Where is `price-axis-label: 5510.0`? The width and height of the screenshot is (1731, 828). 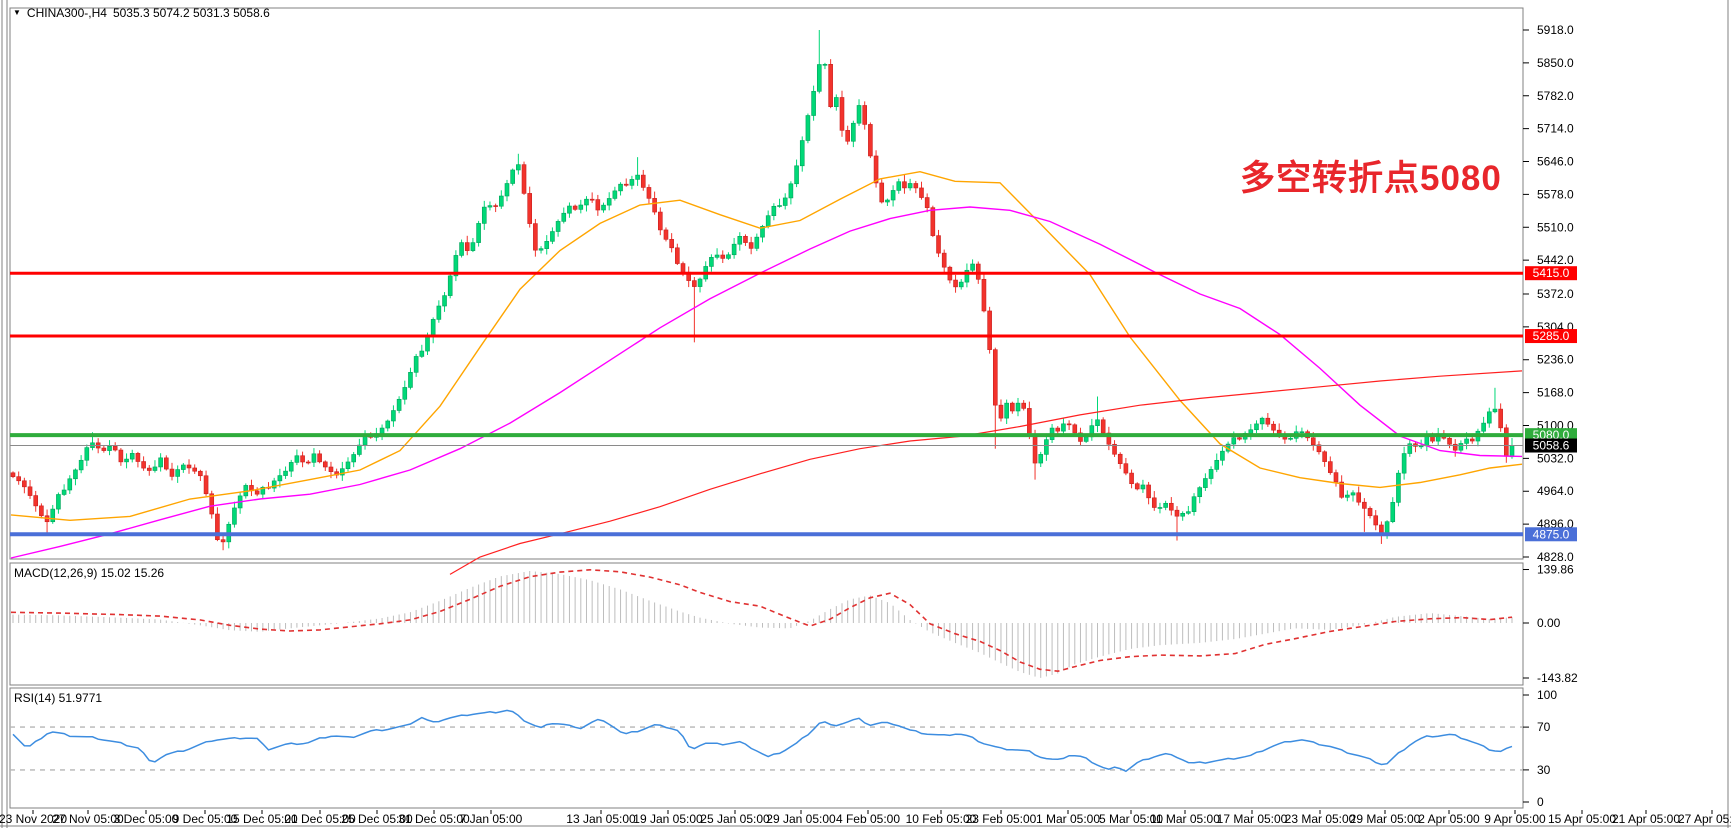 price-axis-label: 5510.0 is located at coordinates (1555, 227).